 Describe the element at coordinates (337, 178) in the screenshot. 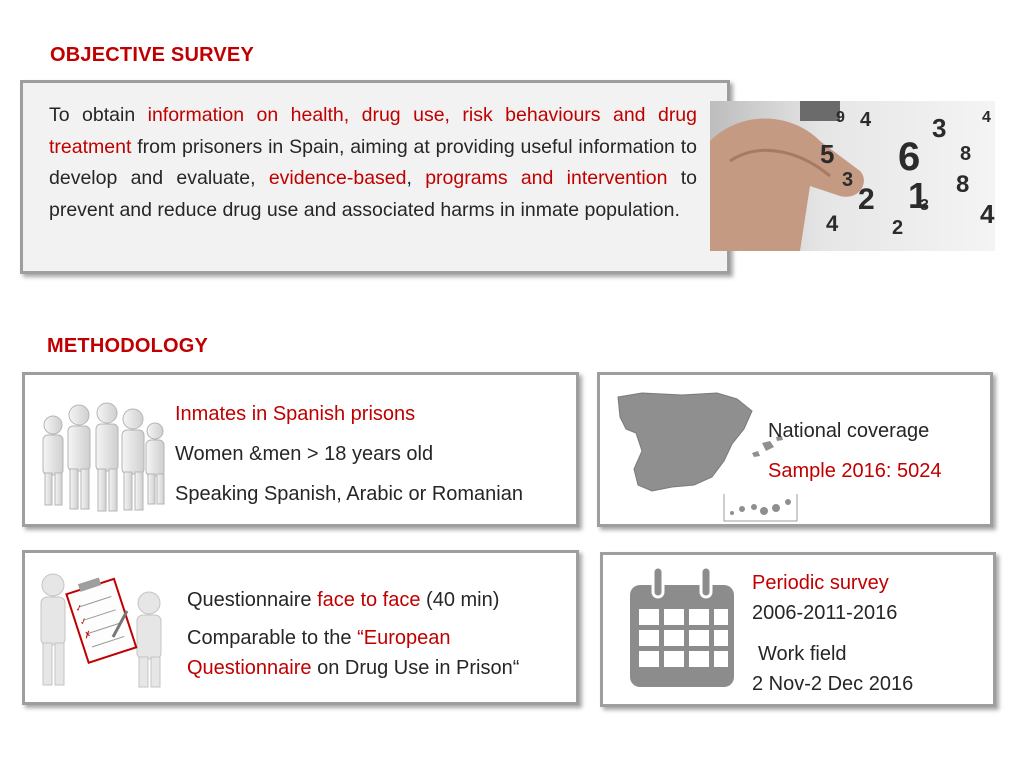

I see `objective-highlight: evidence-based` at that location.